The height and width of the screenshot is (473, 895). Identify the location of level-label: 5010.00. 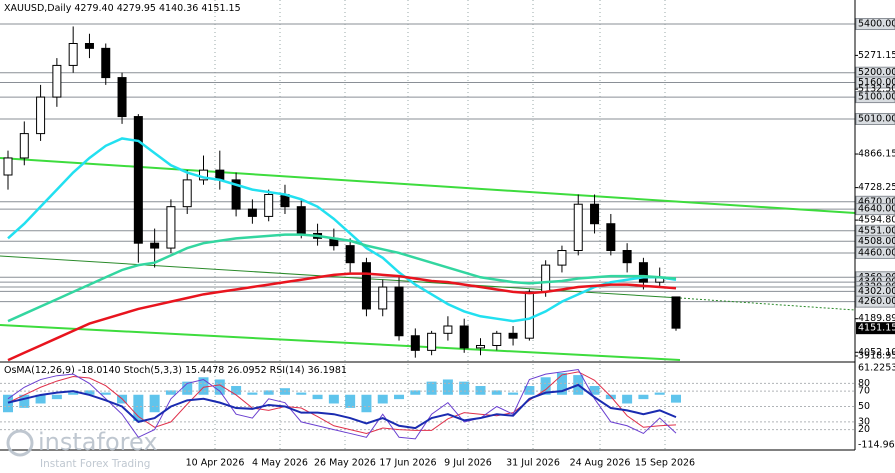
(876, 118).